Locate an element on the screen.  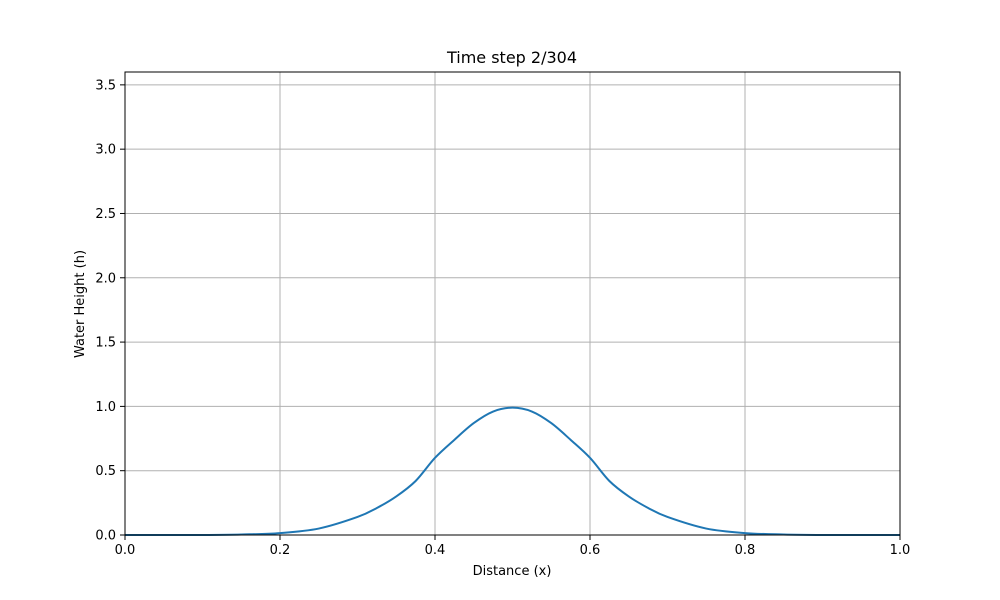
x-tick-label: 0.8 is located at coordinates (745, 550).